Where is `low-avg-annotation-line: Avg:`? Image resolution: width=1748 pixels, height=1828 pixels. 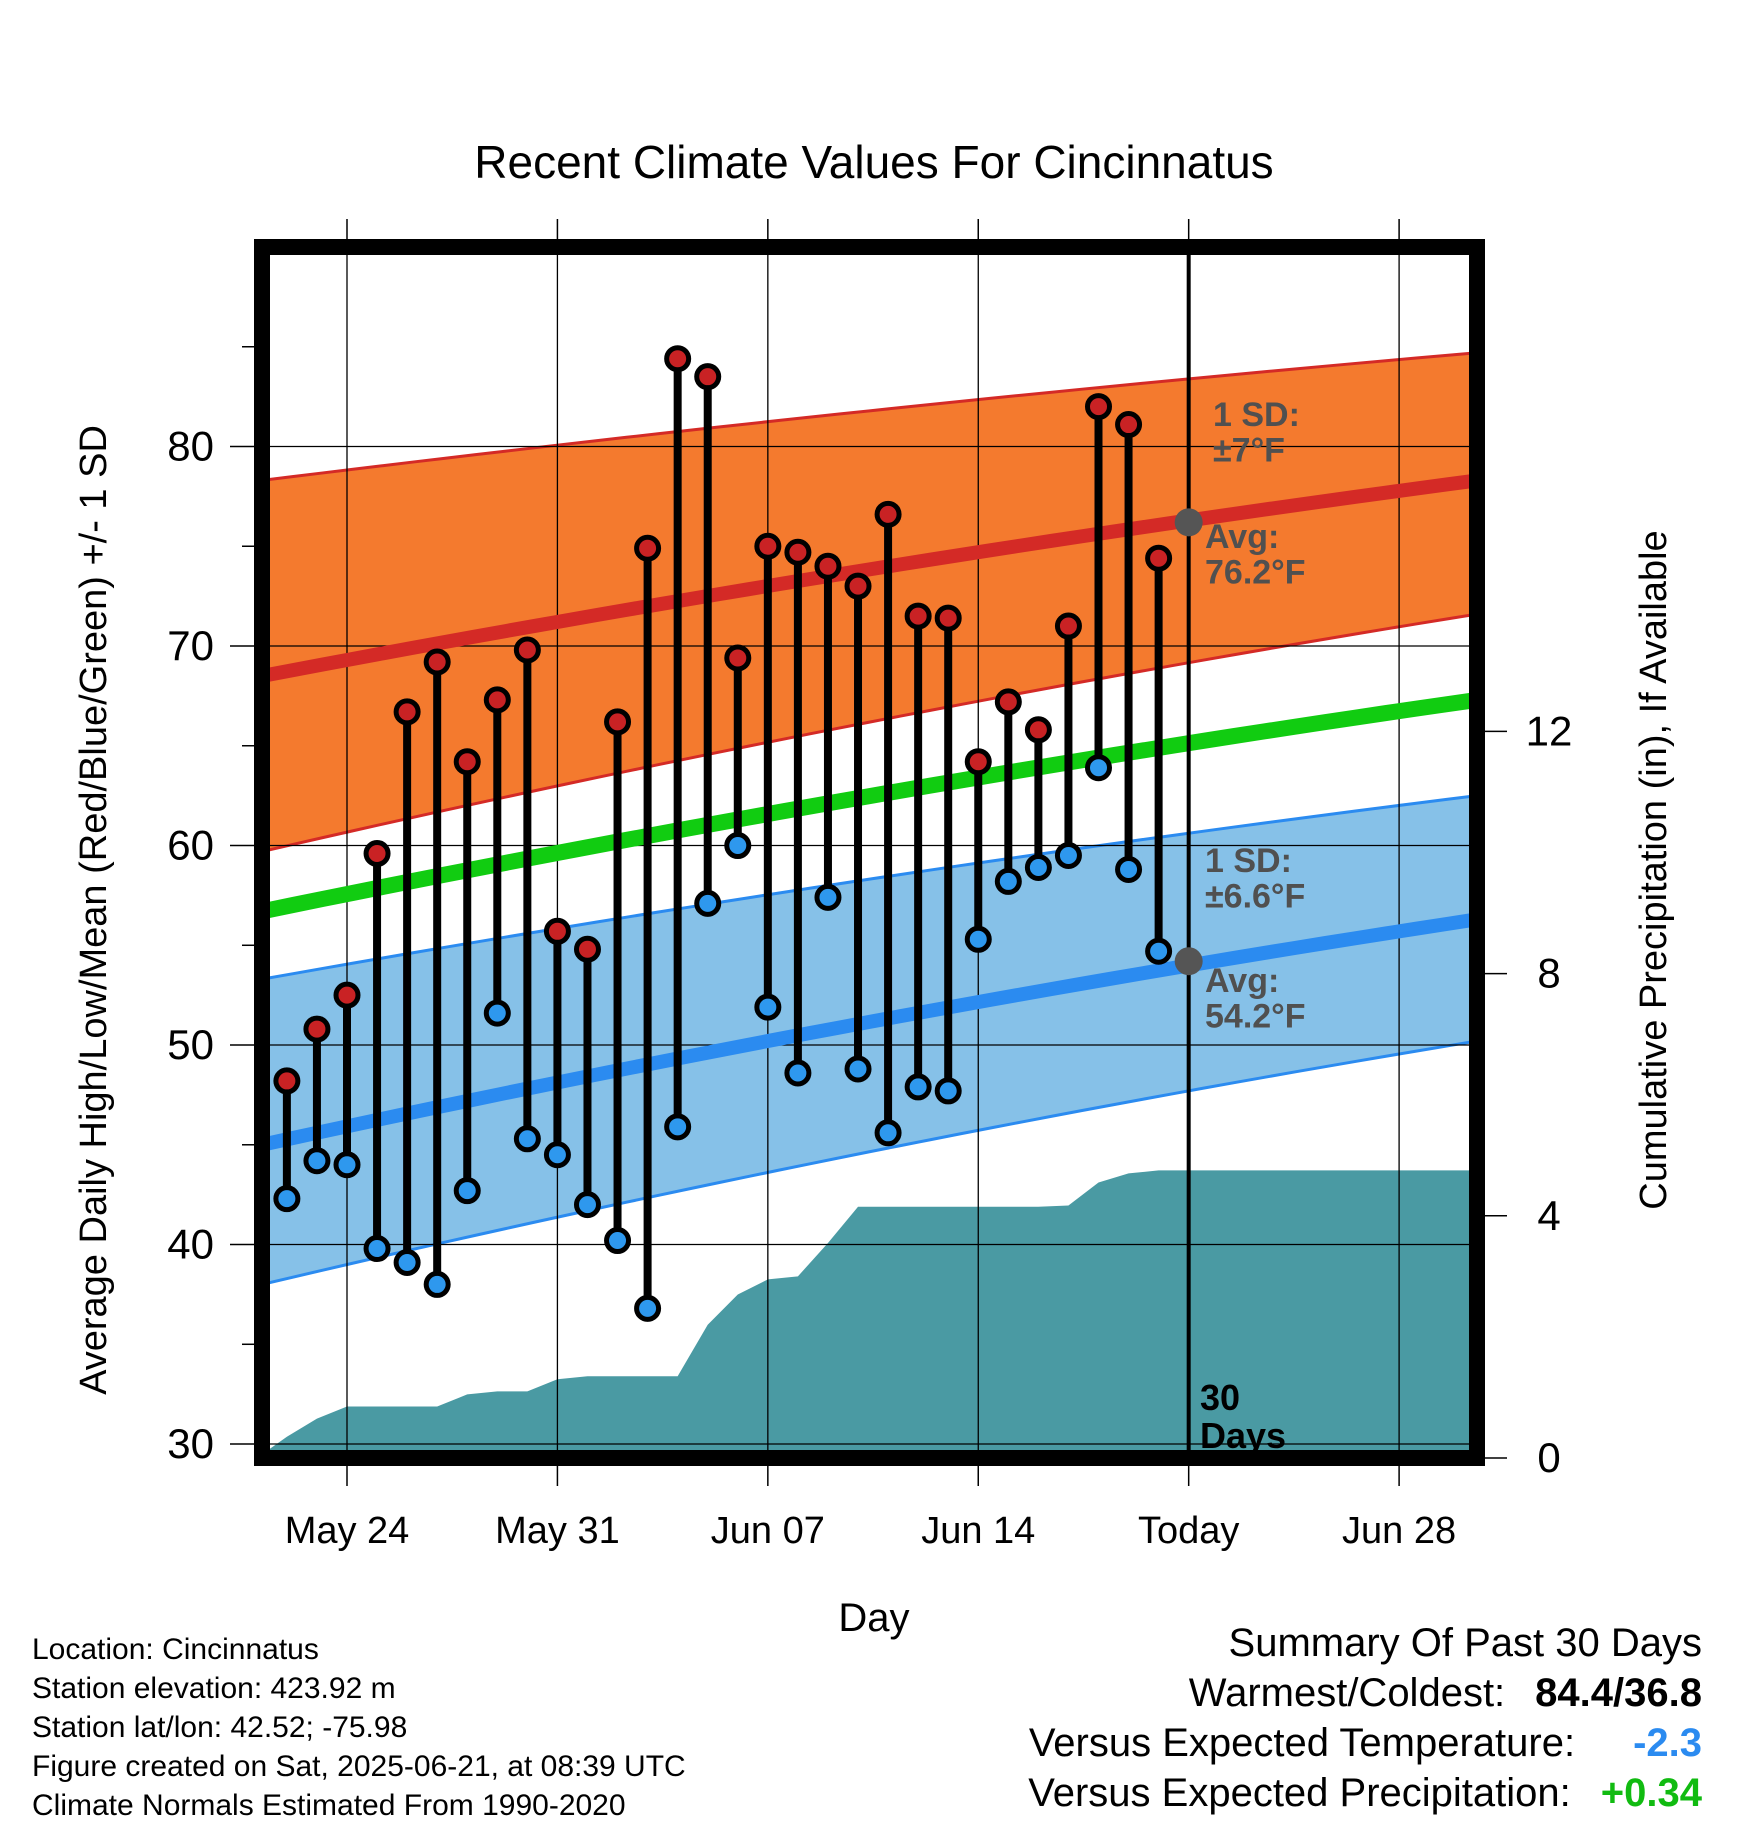 low-avg-annotation-line: Avg: is located at coordinates (1242, 981).